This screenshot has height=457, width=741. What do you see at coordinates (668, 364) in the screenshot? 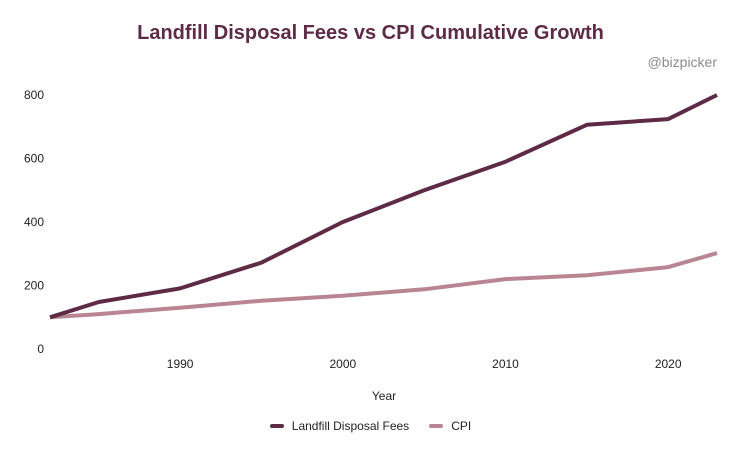
I see `x-tick-label: 2020` at bounding box center [668, 364].